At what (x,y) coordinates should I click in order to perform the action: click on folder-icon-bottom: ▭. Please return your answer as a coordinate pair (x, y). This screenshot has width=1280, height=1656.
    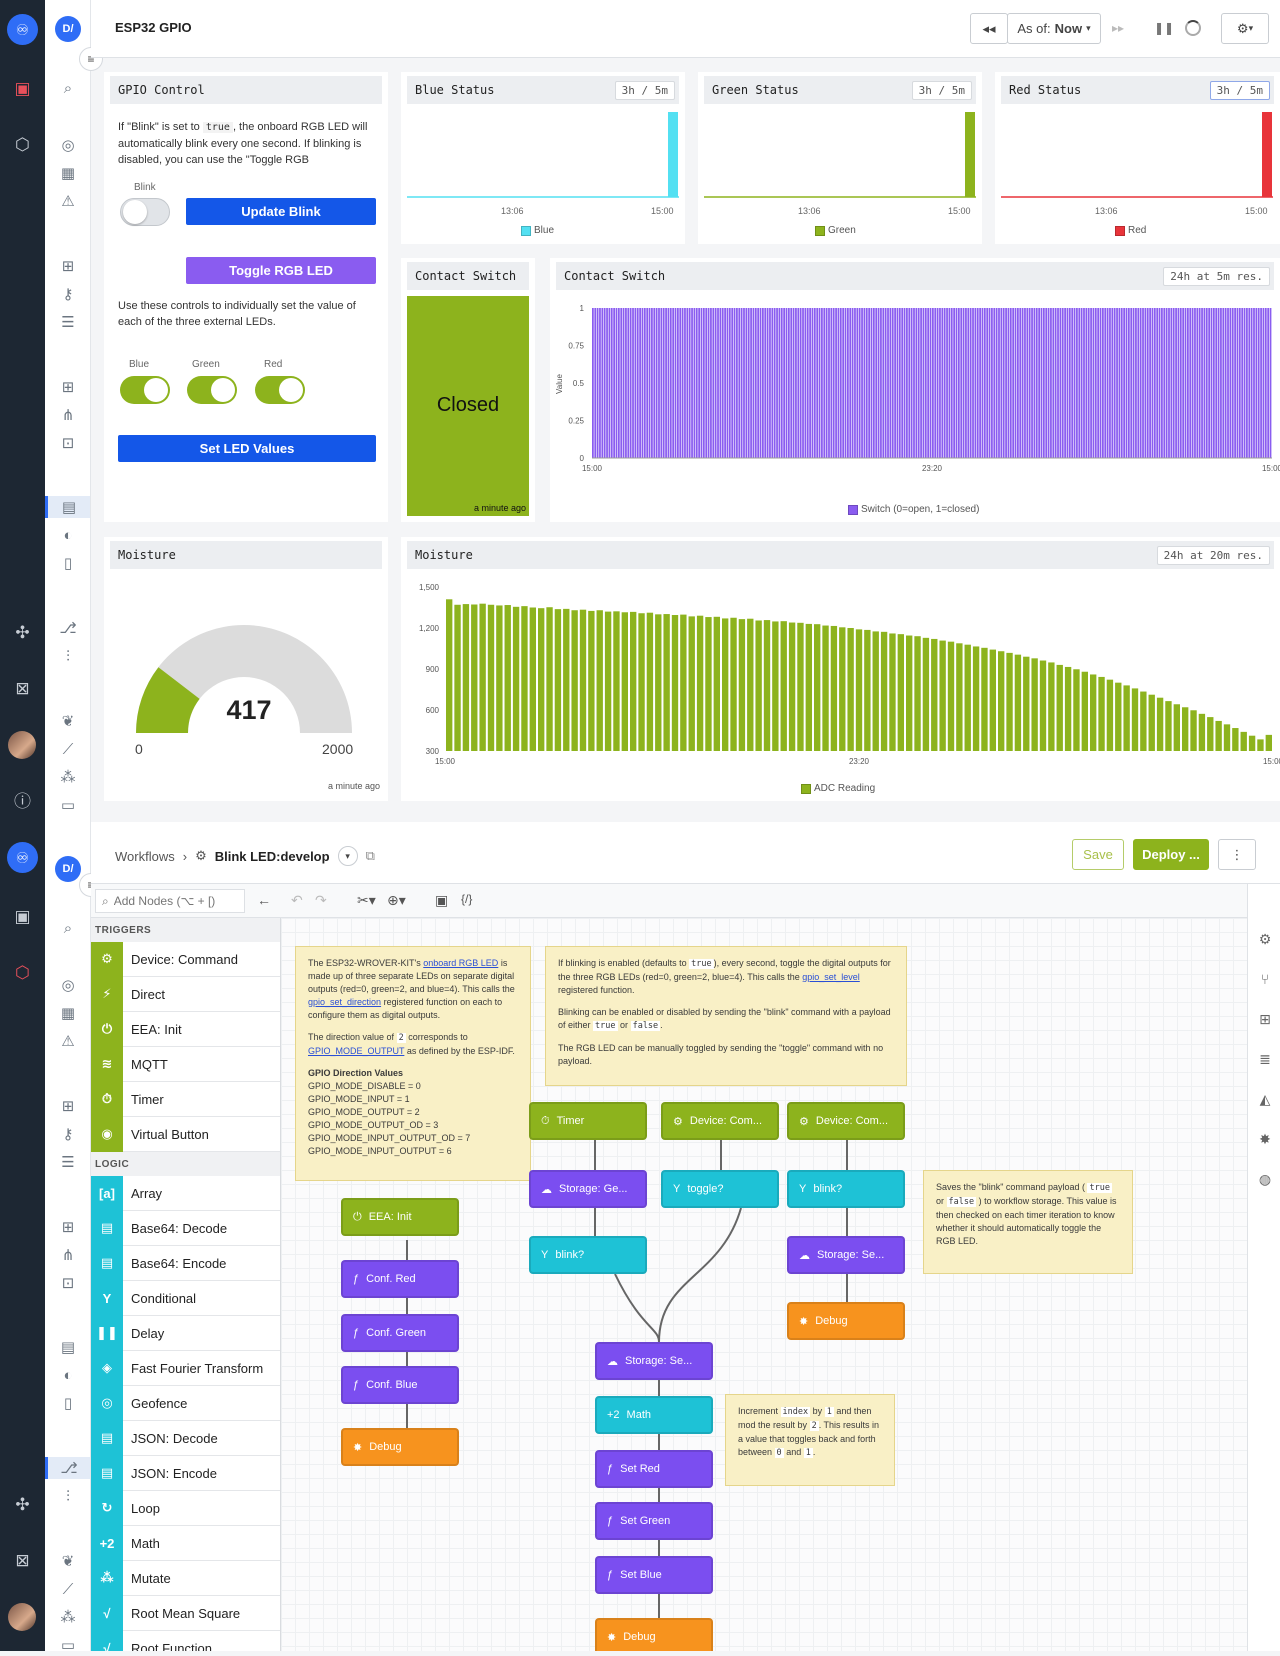
    Looking at the image, I should click on (68, 1645).